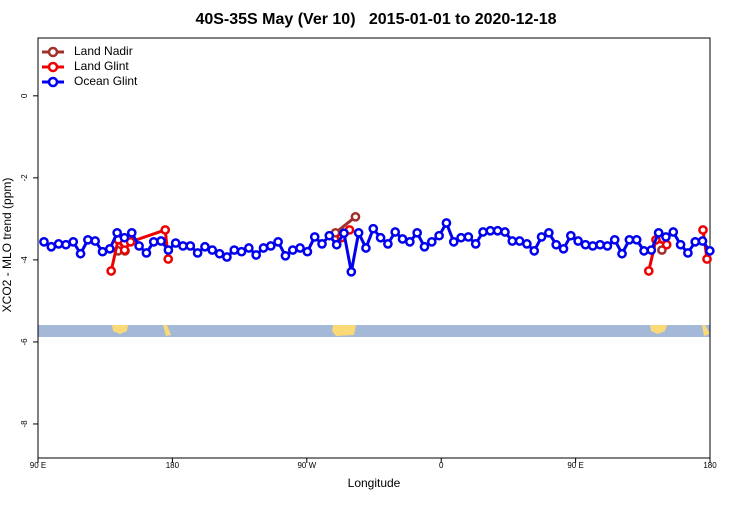 Image resolution: width=750 pixels, height=505 pixels. What do you see at coordinates (441, 465) in the screenshot?
I see `x-tick-label: 0` at bounding box center [441, 465].